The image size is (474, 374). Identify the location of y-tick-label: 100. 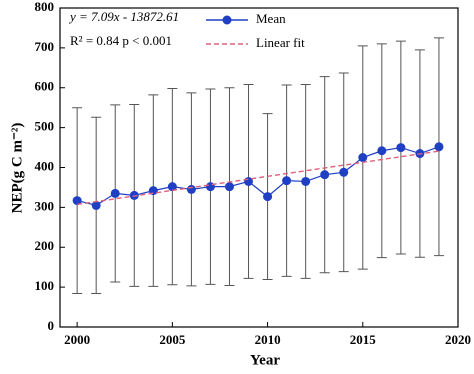
(45, 285).